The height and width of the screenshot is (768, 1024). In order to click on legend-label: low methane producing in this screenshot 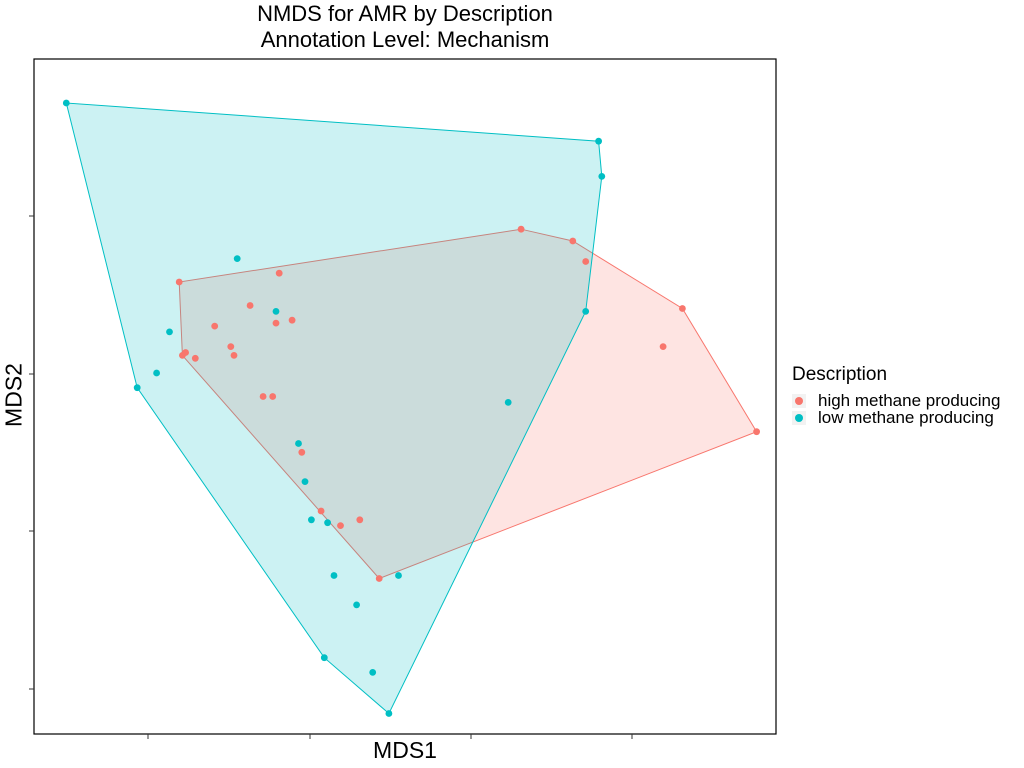, I will do `click(906, 417)`.